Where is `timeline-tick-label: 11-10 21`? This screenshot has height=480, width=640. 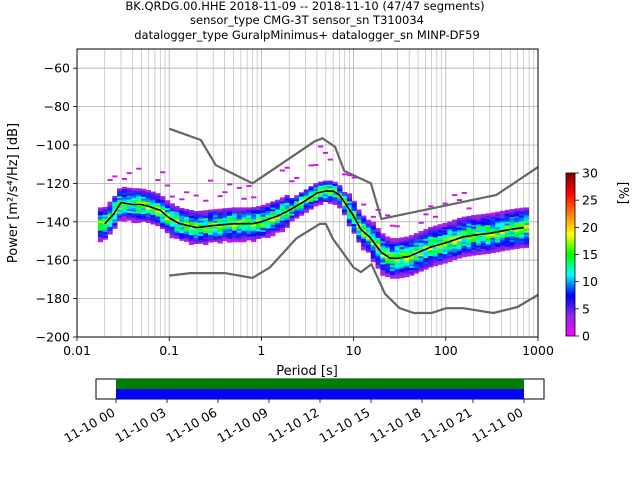
timeline-tick-label: 11-10 21 is located at coordinates (446, 425).